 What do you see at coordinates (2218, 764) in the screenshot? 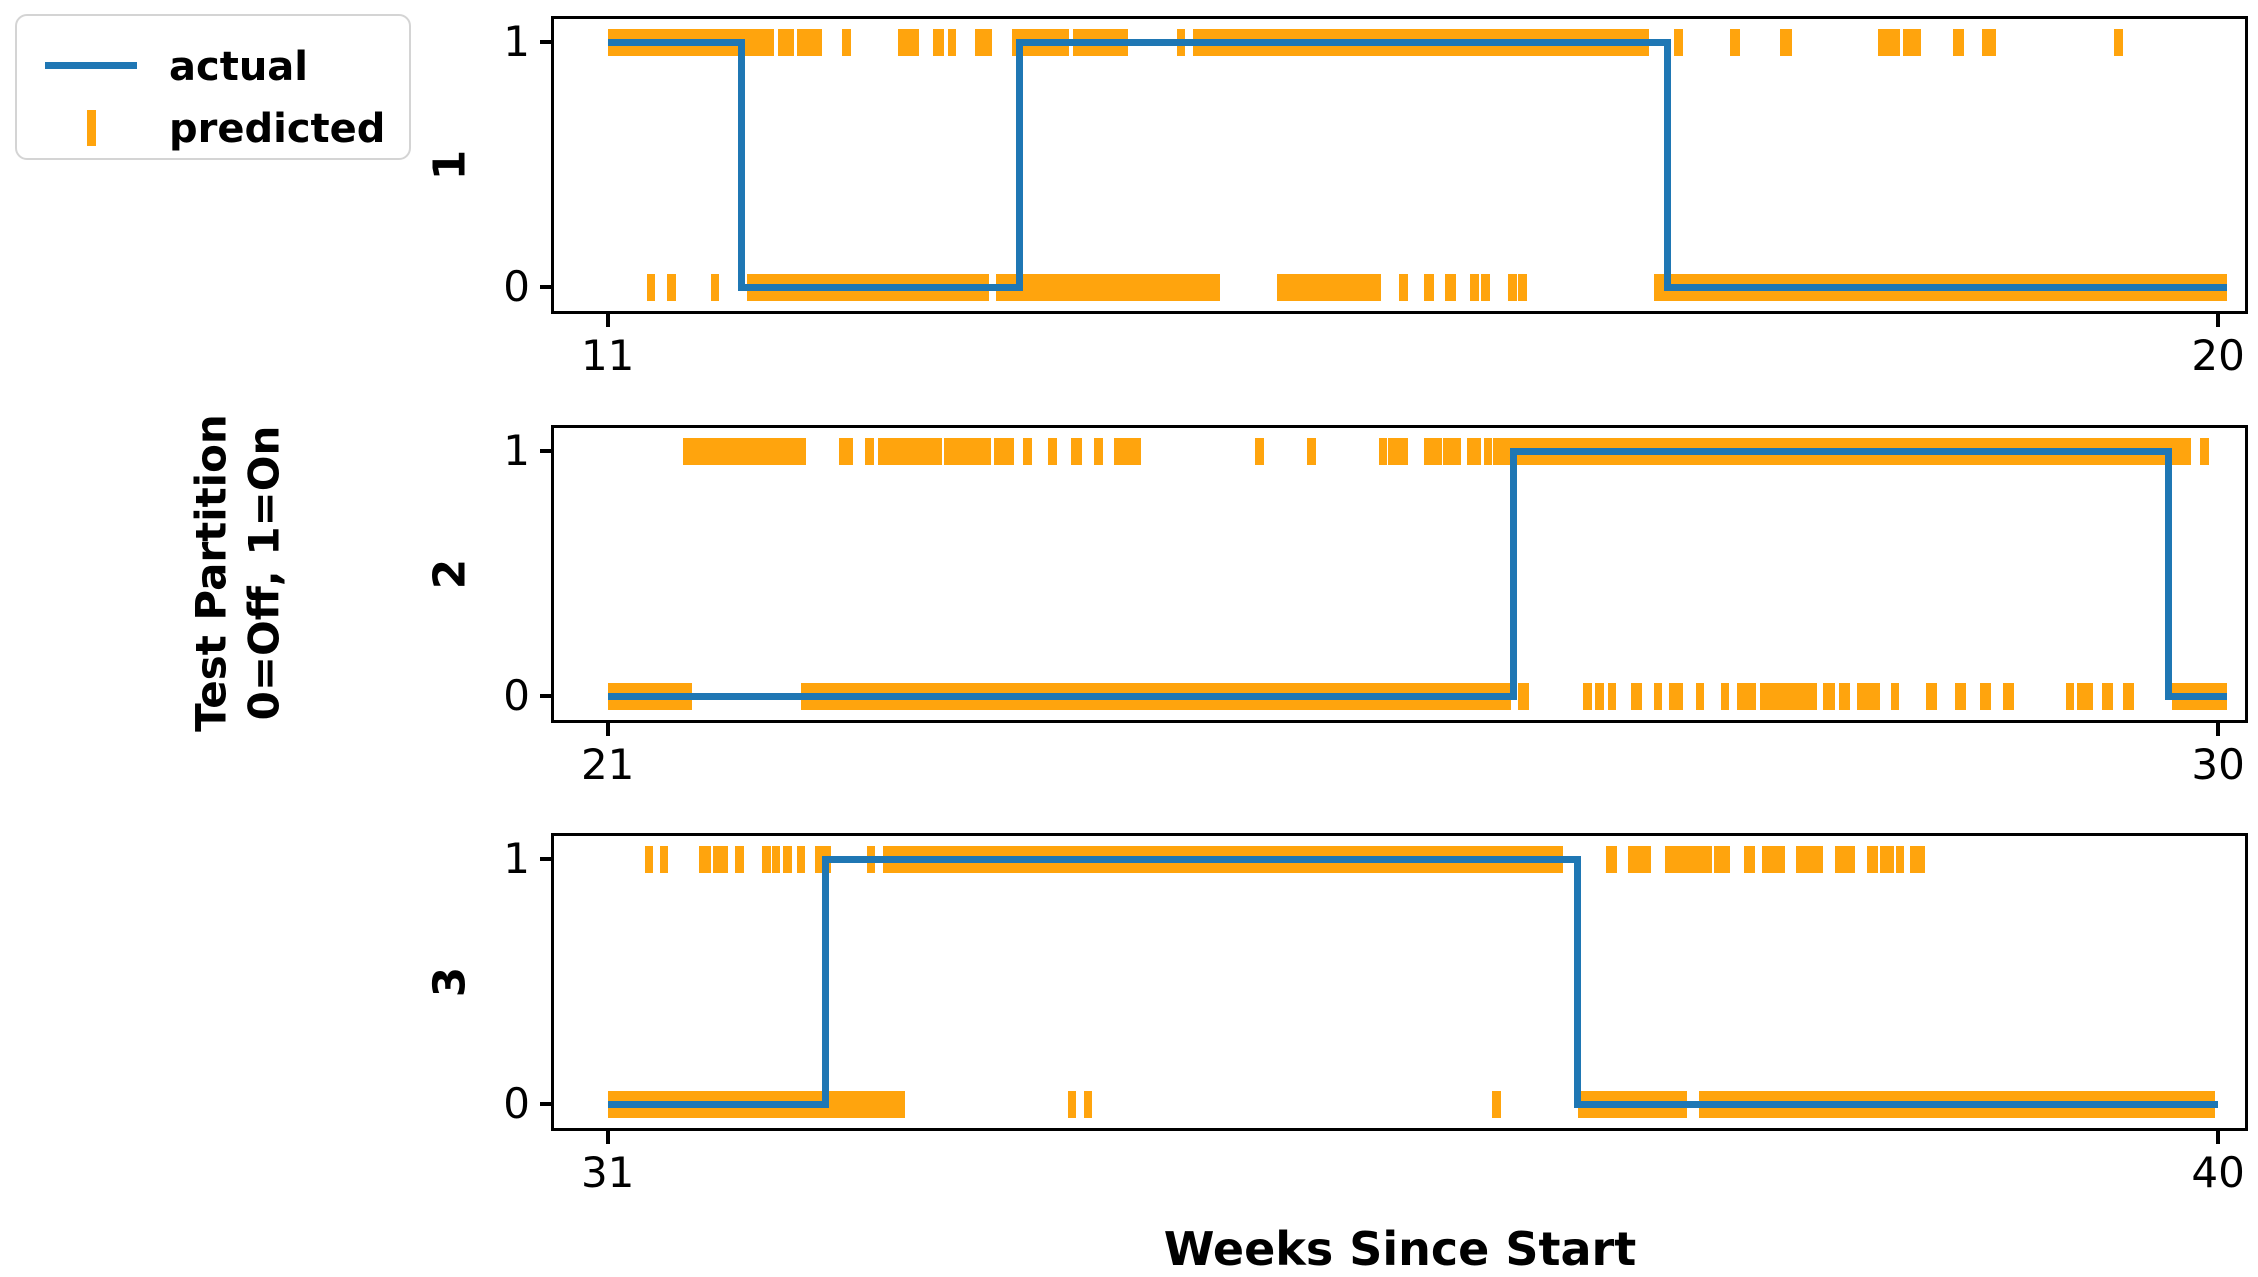
I see `x-tick-label: 30` at bounding box center [2218, 764].